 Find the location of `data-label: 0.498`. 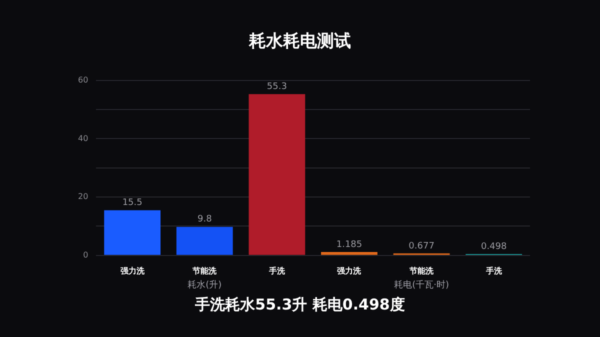

data-label: 0.498 is located at coordinates (494, 247).